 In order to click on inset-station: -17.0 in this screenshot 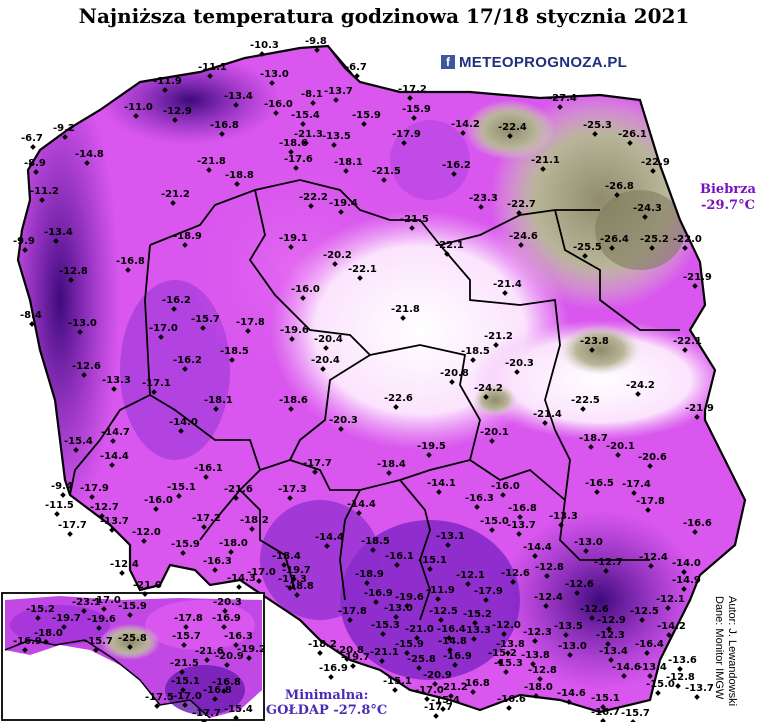, I will do `click(106, 603)`.